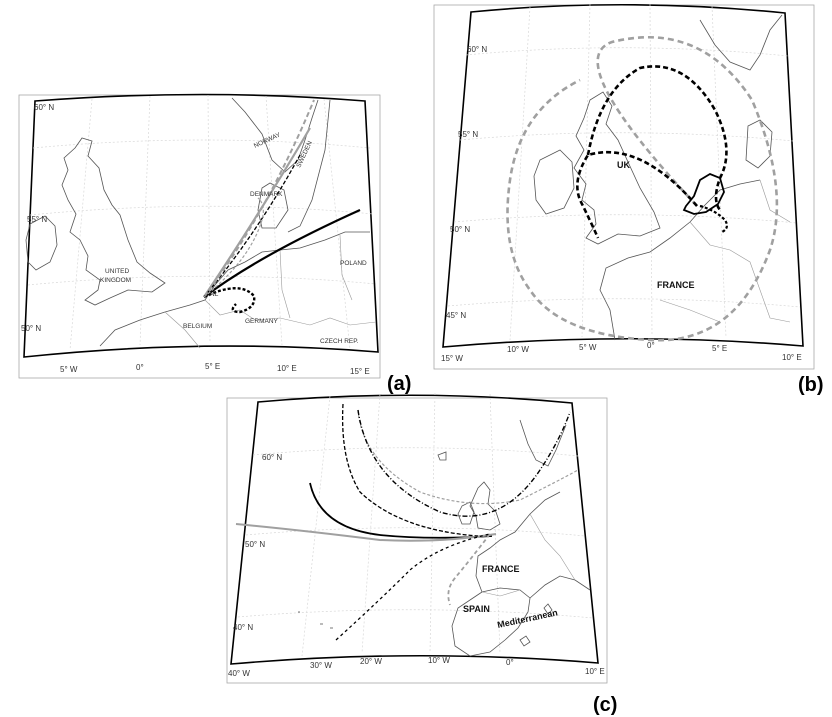 This screenshot has height=717, width=832. Describe the element at coordinates (31, 328) in the screenshot. I see `panel-a-lat-50: 50° N` at that location.